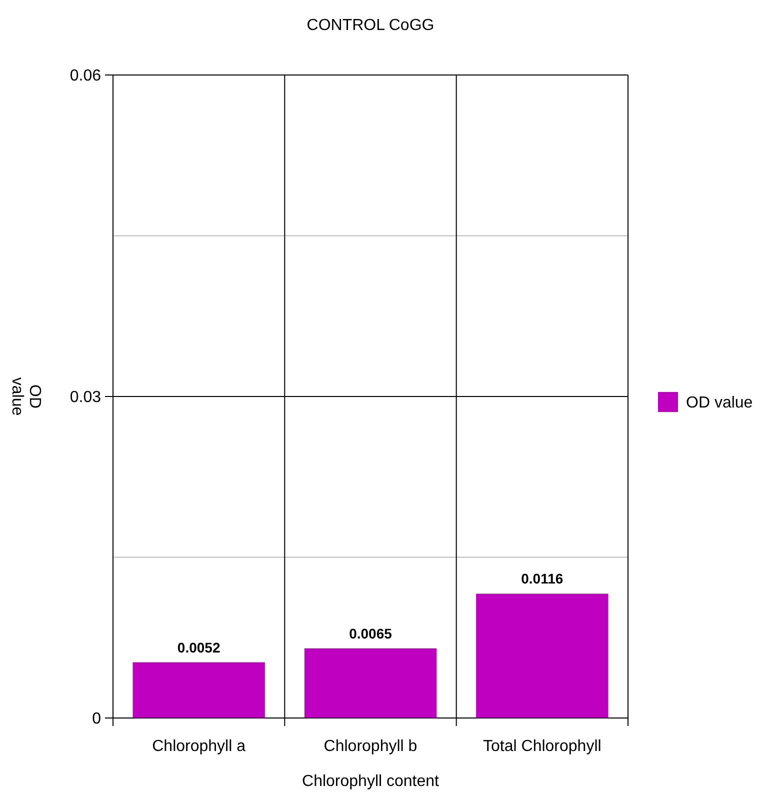 The height and width of the screenshot is (798, 763). What do you see at coordinates (370, 25) in the screenshot?
I see `chart-title: CONTROL CoGG` at bounding box center [370, 25].